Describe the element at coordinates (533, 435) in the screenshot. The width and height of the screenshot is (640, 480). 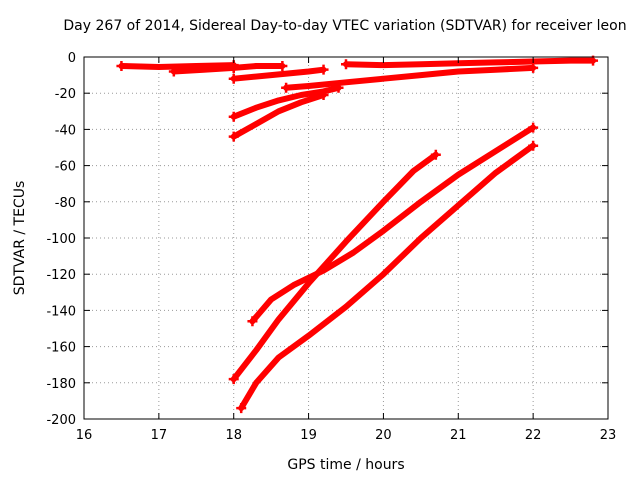
I see `x-tick-label: 22` at that location.